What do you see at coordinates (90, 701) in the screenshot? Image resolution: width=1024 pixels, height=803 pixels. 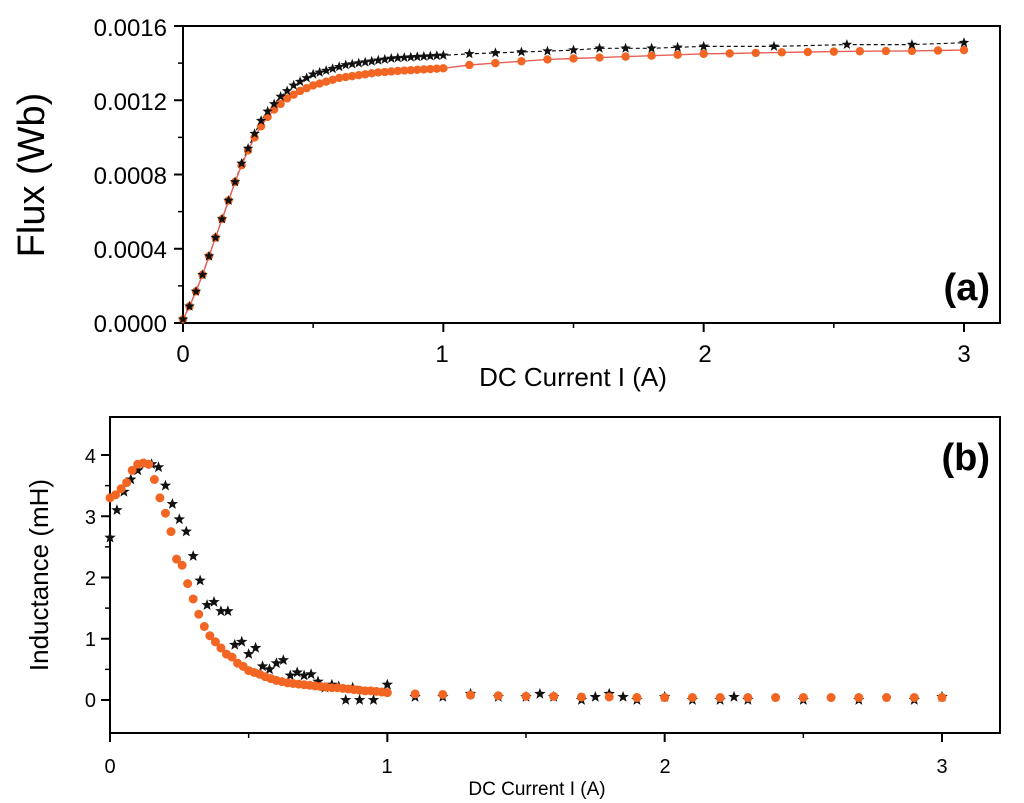 I see `panel-b-y-tick-0: 0` at bounding box center [90, 701].